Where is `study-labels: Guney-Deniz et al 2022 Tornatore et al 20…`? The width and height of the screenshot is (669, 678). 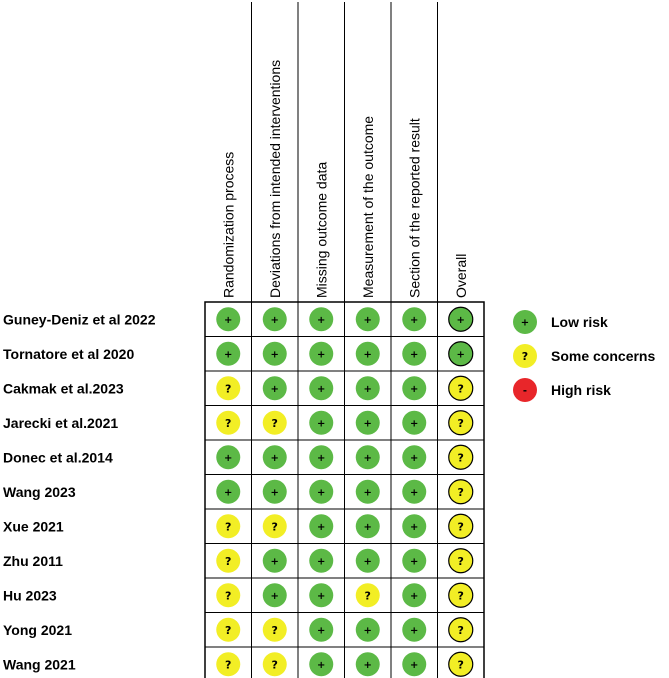 study-labels: Guney-Deniz et al 2022 Tornatore et al 20… is located at coordinates (79, 491).